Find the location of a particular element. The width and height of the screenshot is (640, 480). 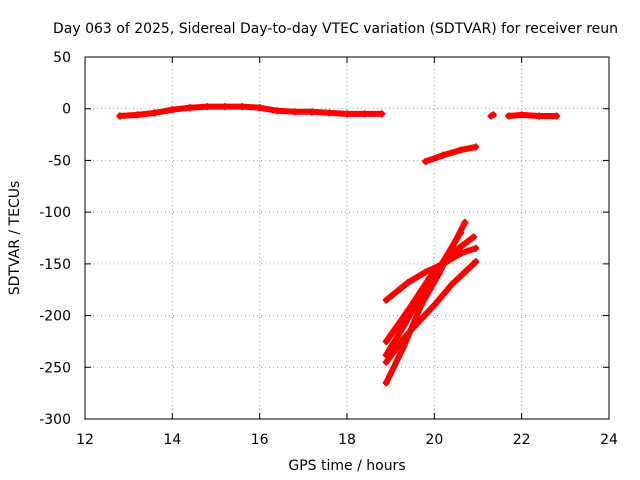

x-tick-label: 14 is located at coordinates (172, 440).